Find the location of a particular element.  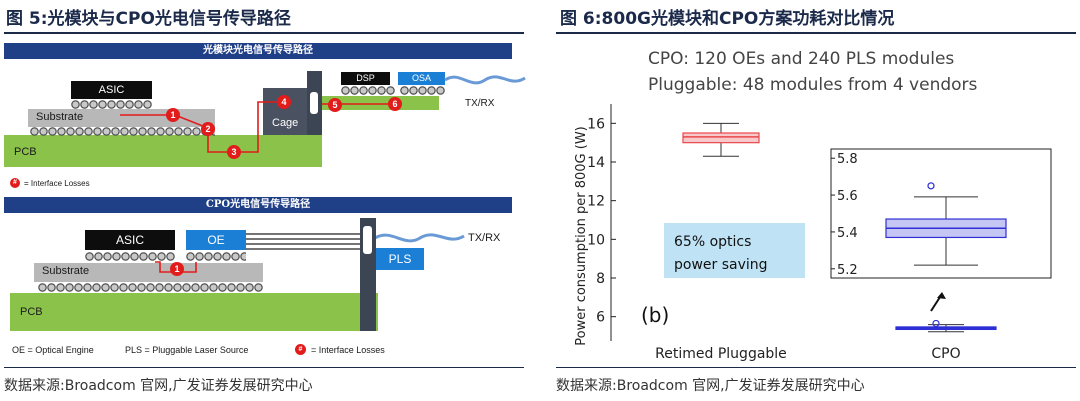

substrate-ball-array is located at coordinates (122, 131).